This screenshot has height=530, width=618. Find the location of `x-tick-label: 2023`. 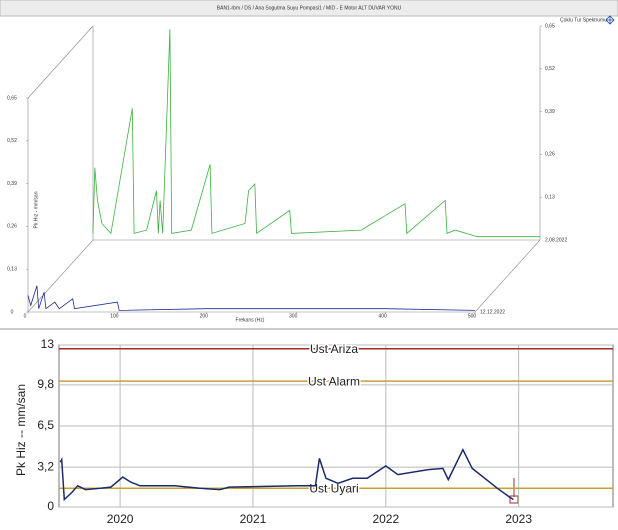

x-tick-label: 2023 is located at coordinates (518, 519).